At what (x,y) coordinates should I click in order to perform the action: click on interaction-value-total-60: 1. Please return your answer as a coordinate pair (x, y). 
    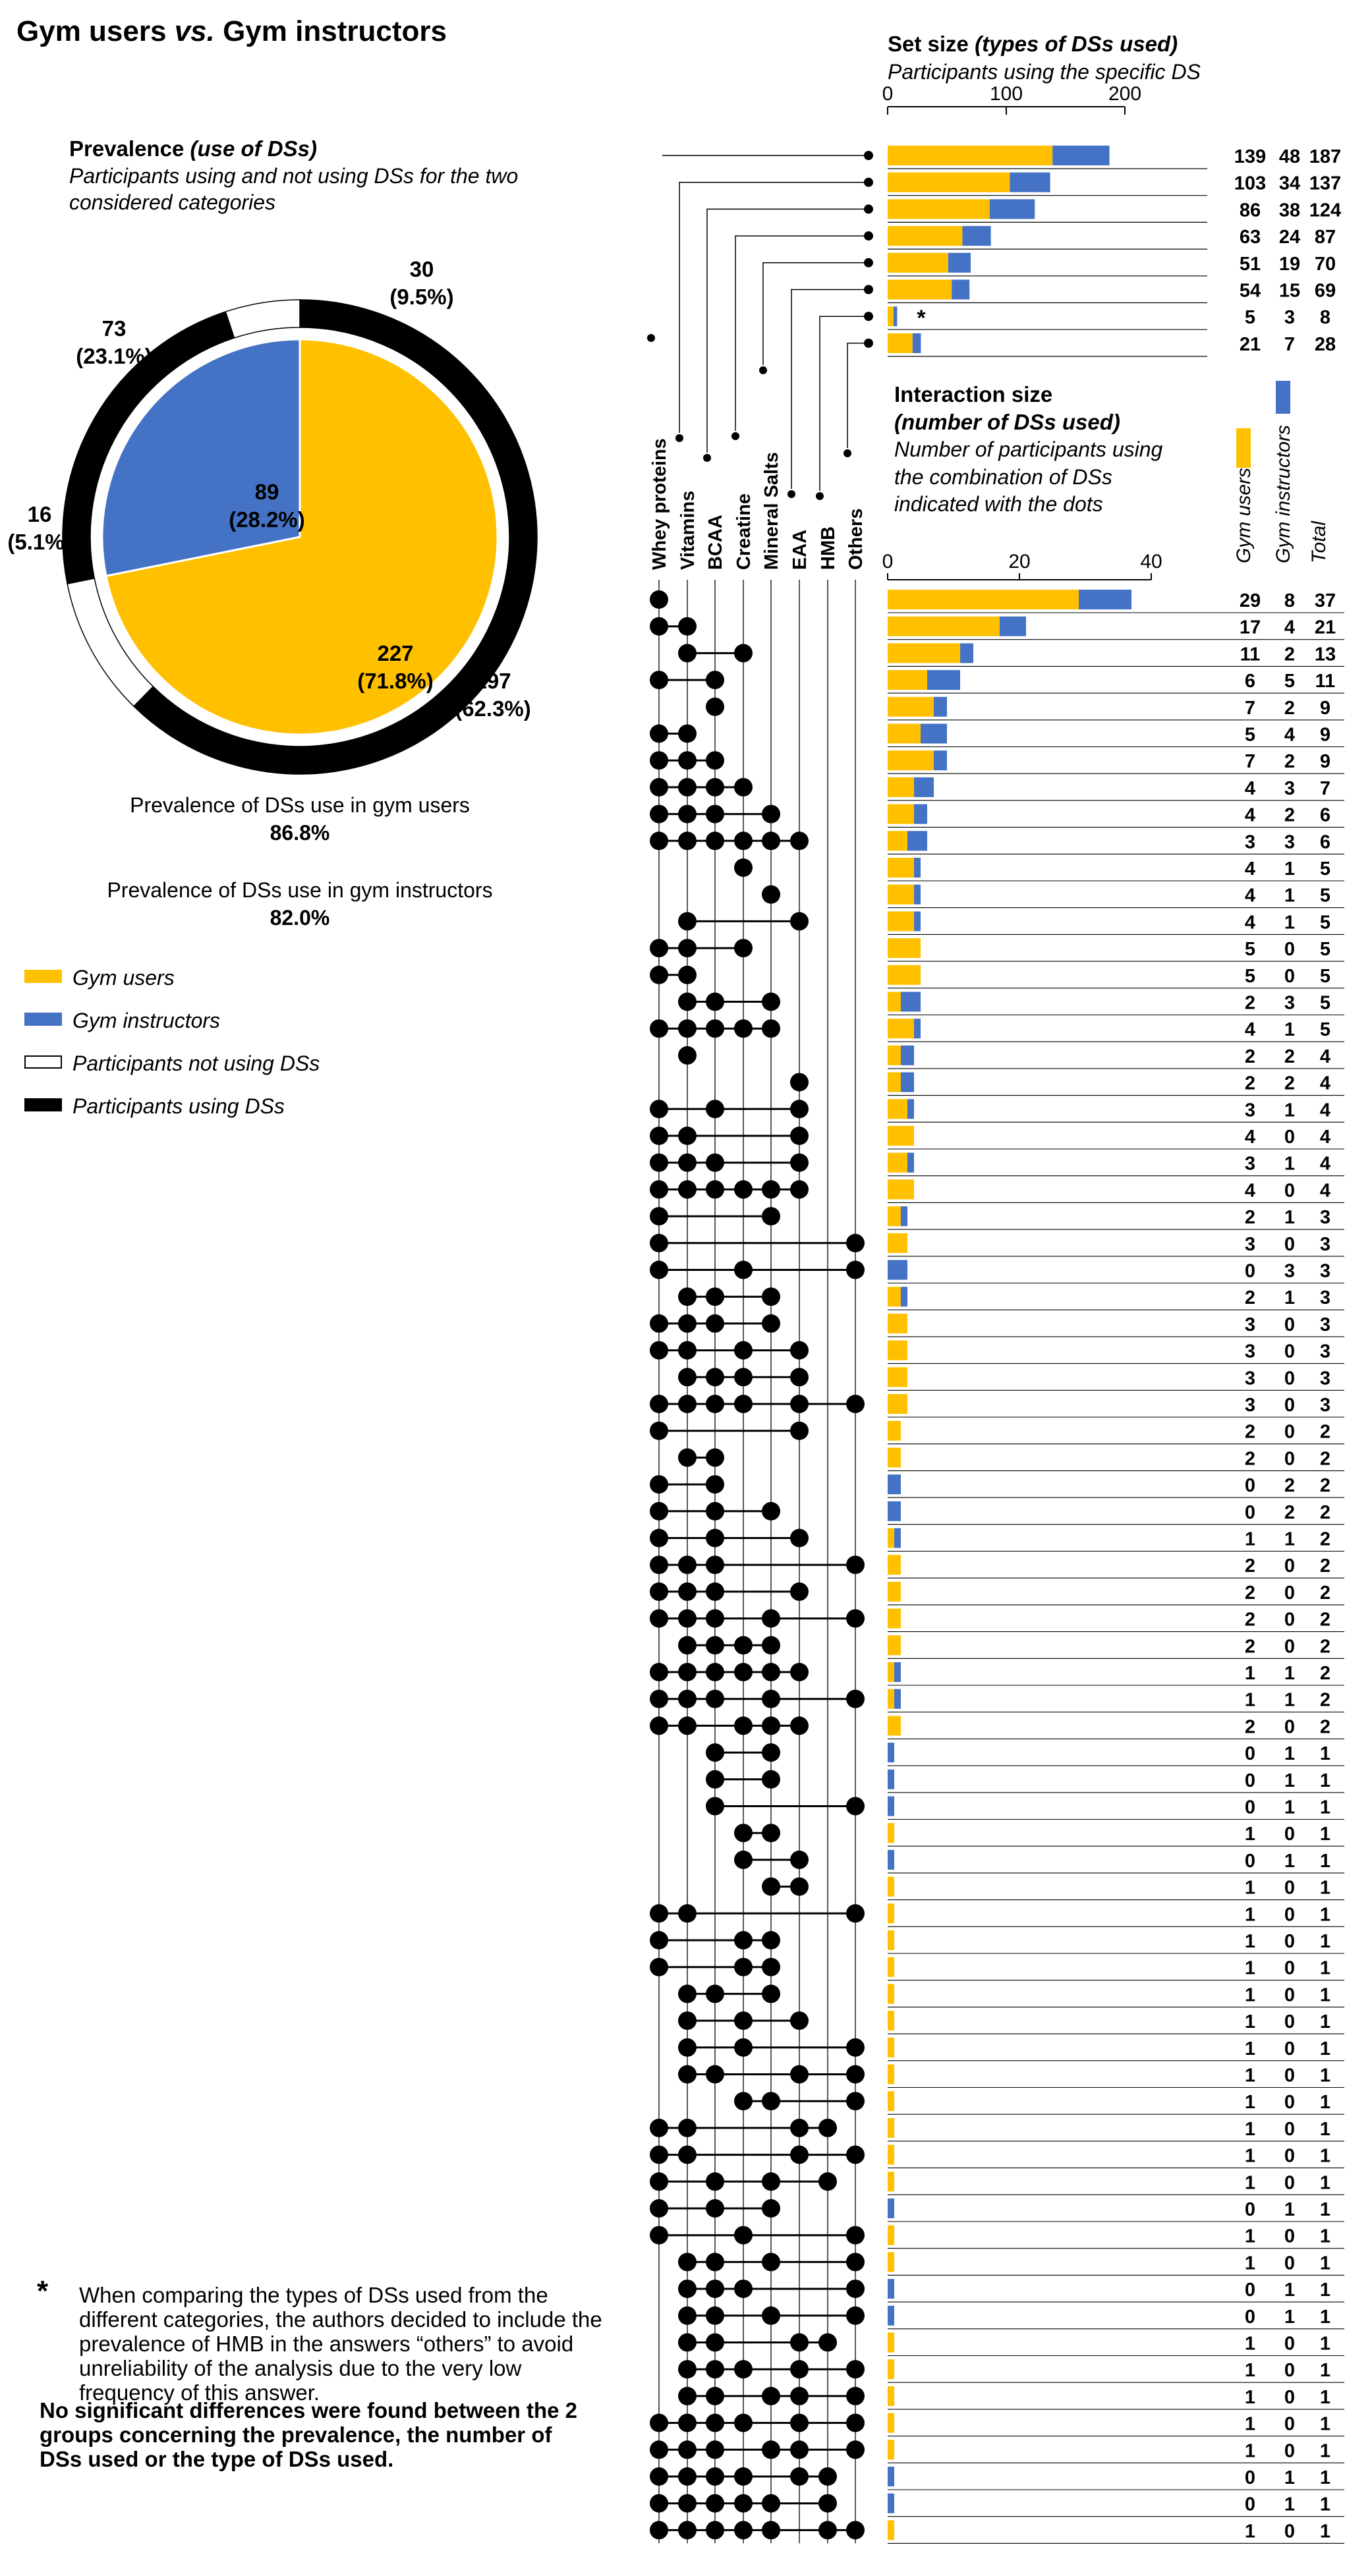
    Looking at the image, I should click on (1325, 2209).